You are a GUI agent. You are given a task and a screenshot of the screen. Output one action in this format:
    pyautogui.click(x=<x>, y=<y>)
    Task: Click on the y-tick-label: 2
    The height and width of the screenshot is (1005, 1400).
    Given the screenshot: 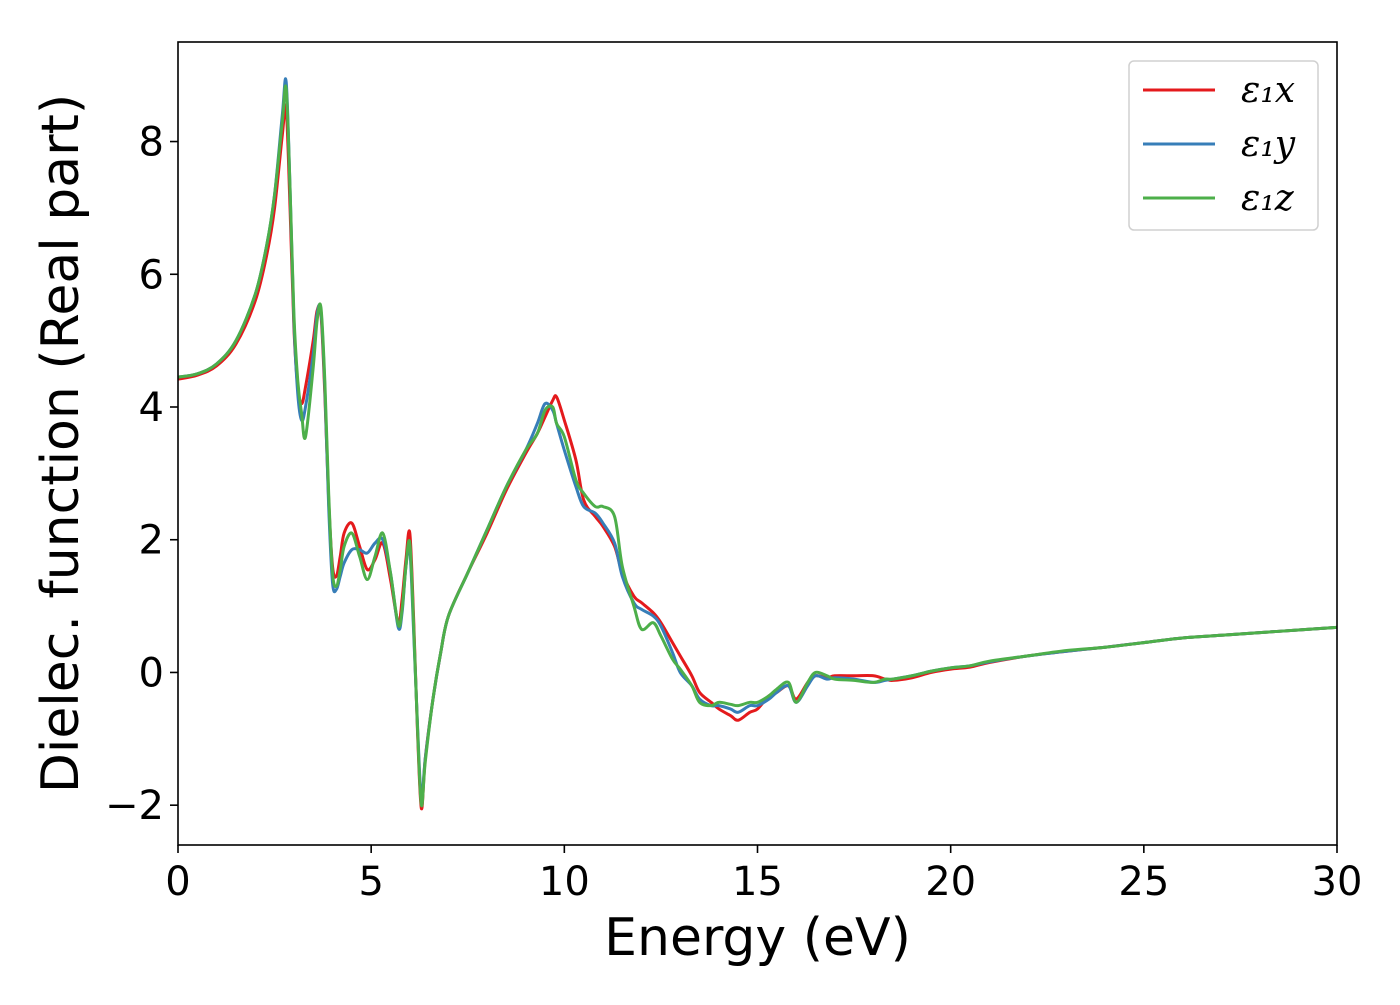 What is the action you would take?
    pyautogui.click(x=151, y=541)
    